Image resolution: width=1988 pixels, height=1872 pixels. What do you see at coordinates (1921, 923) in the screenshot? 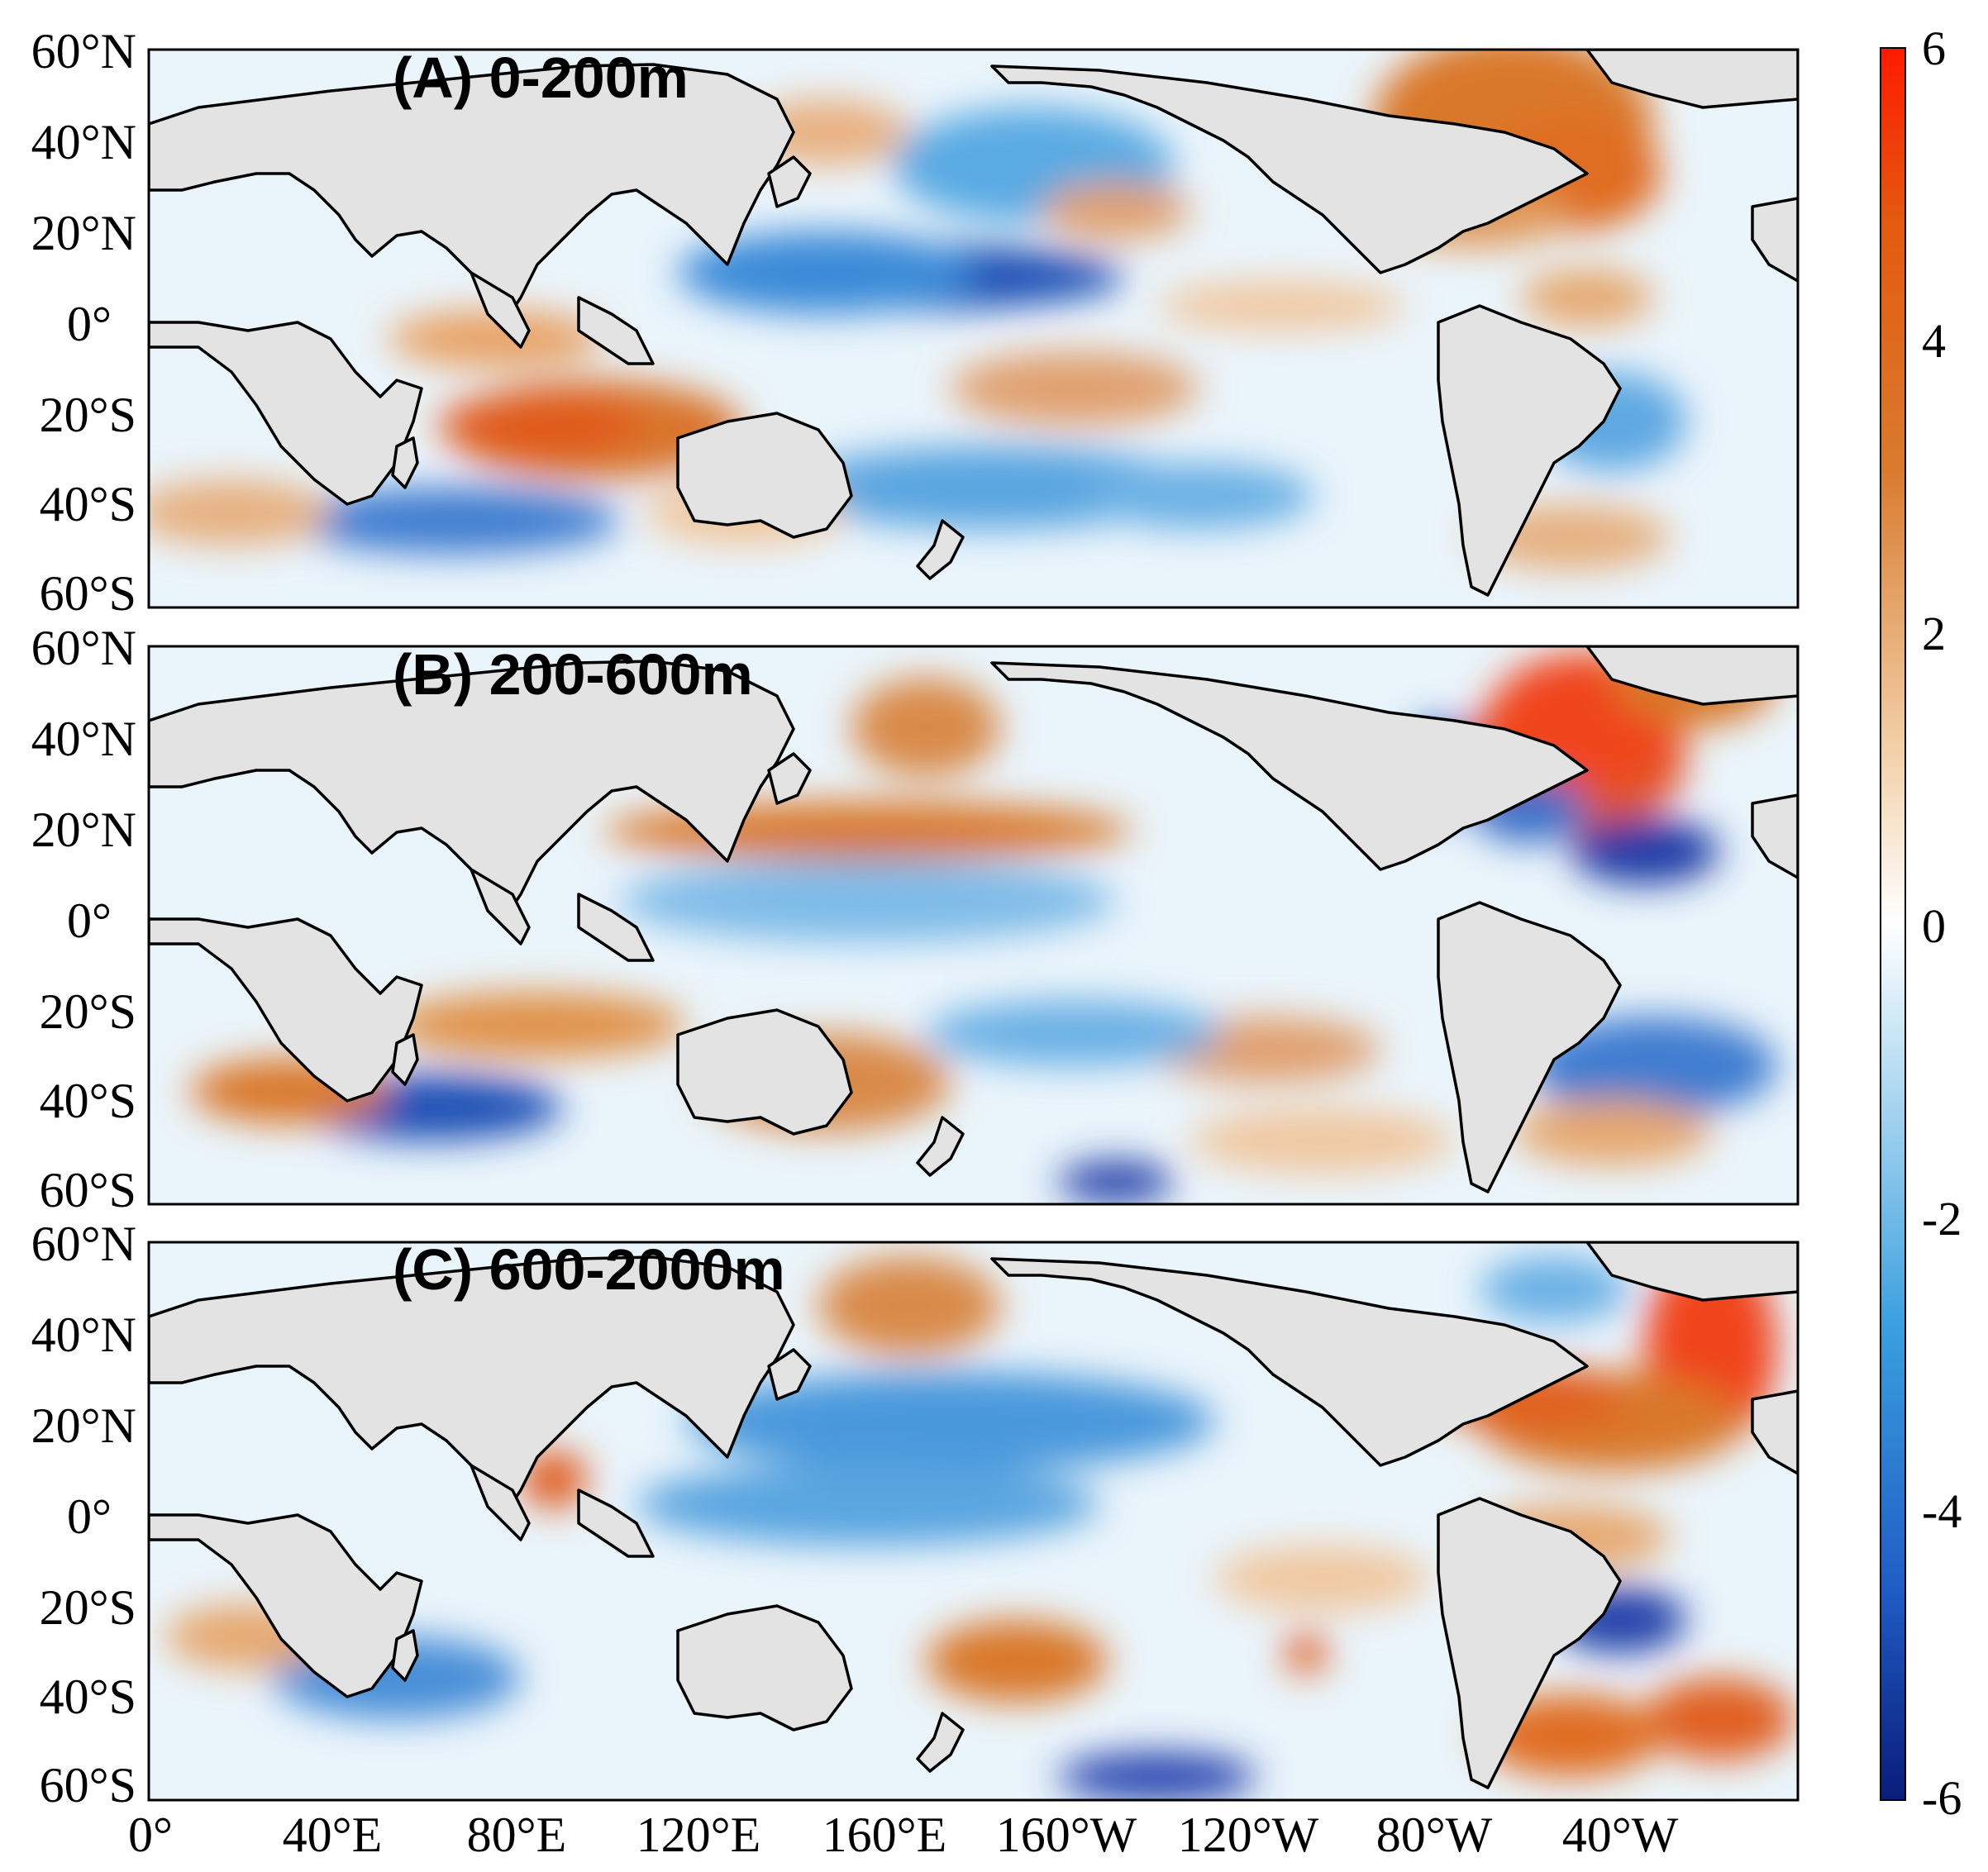
I see `colorbar: 6 4 2 0 -2 -4 -6` at bounding box center [1921, 923].